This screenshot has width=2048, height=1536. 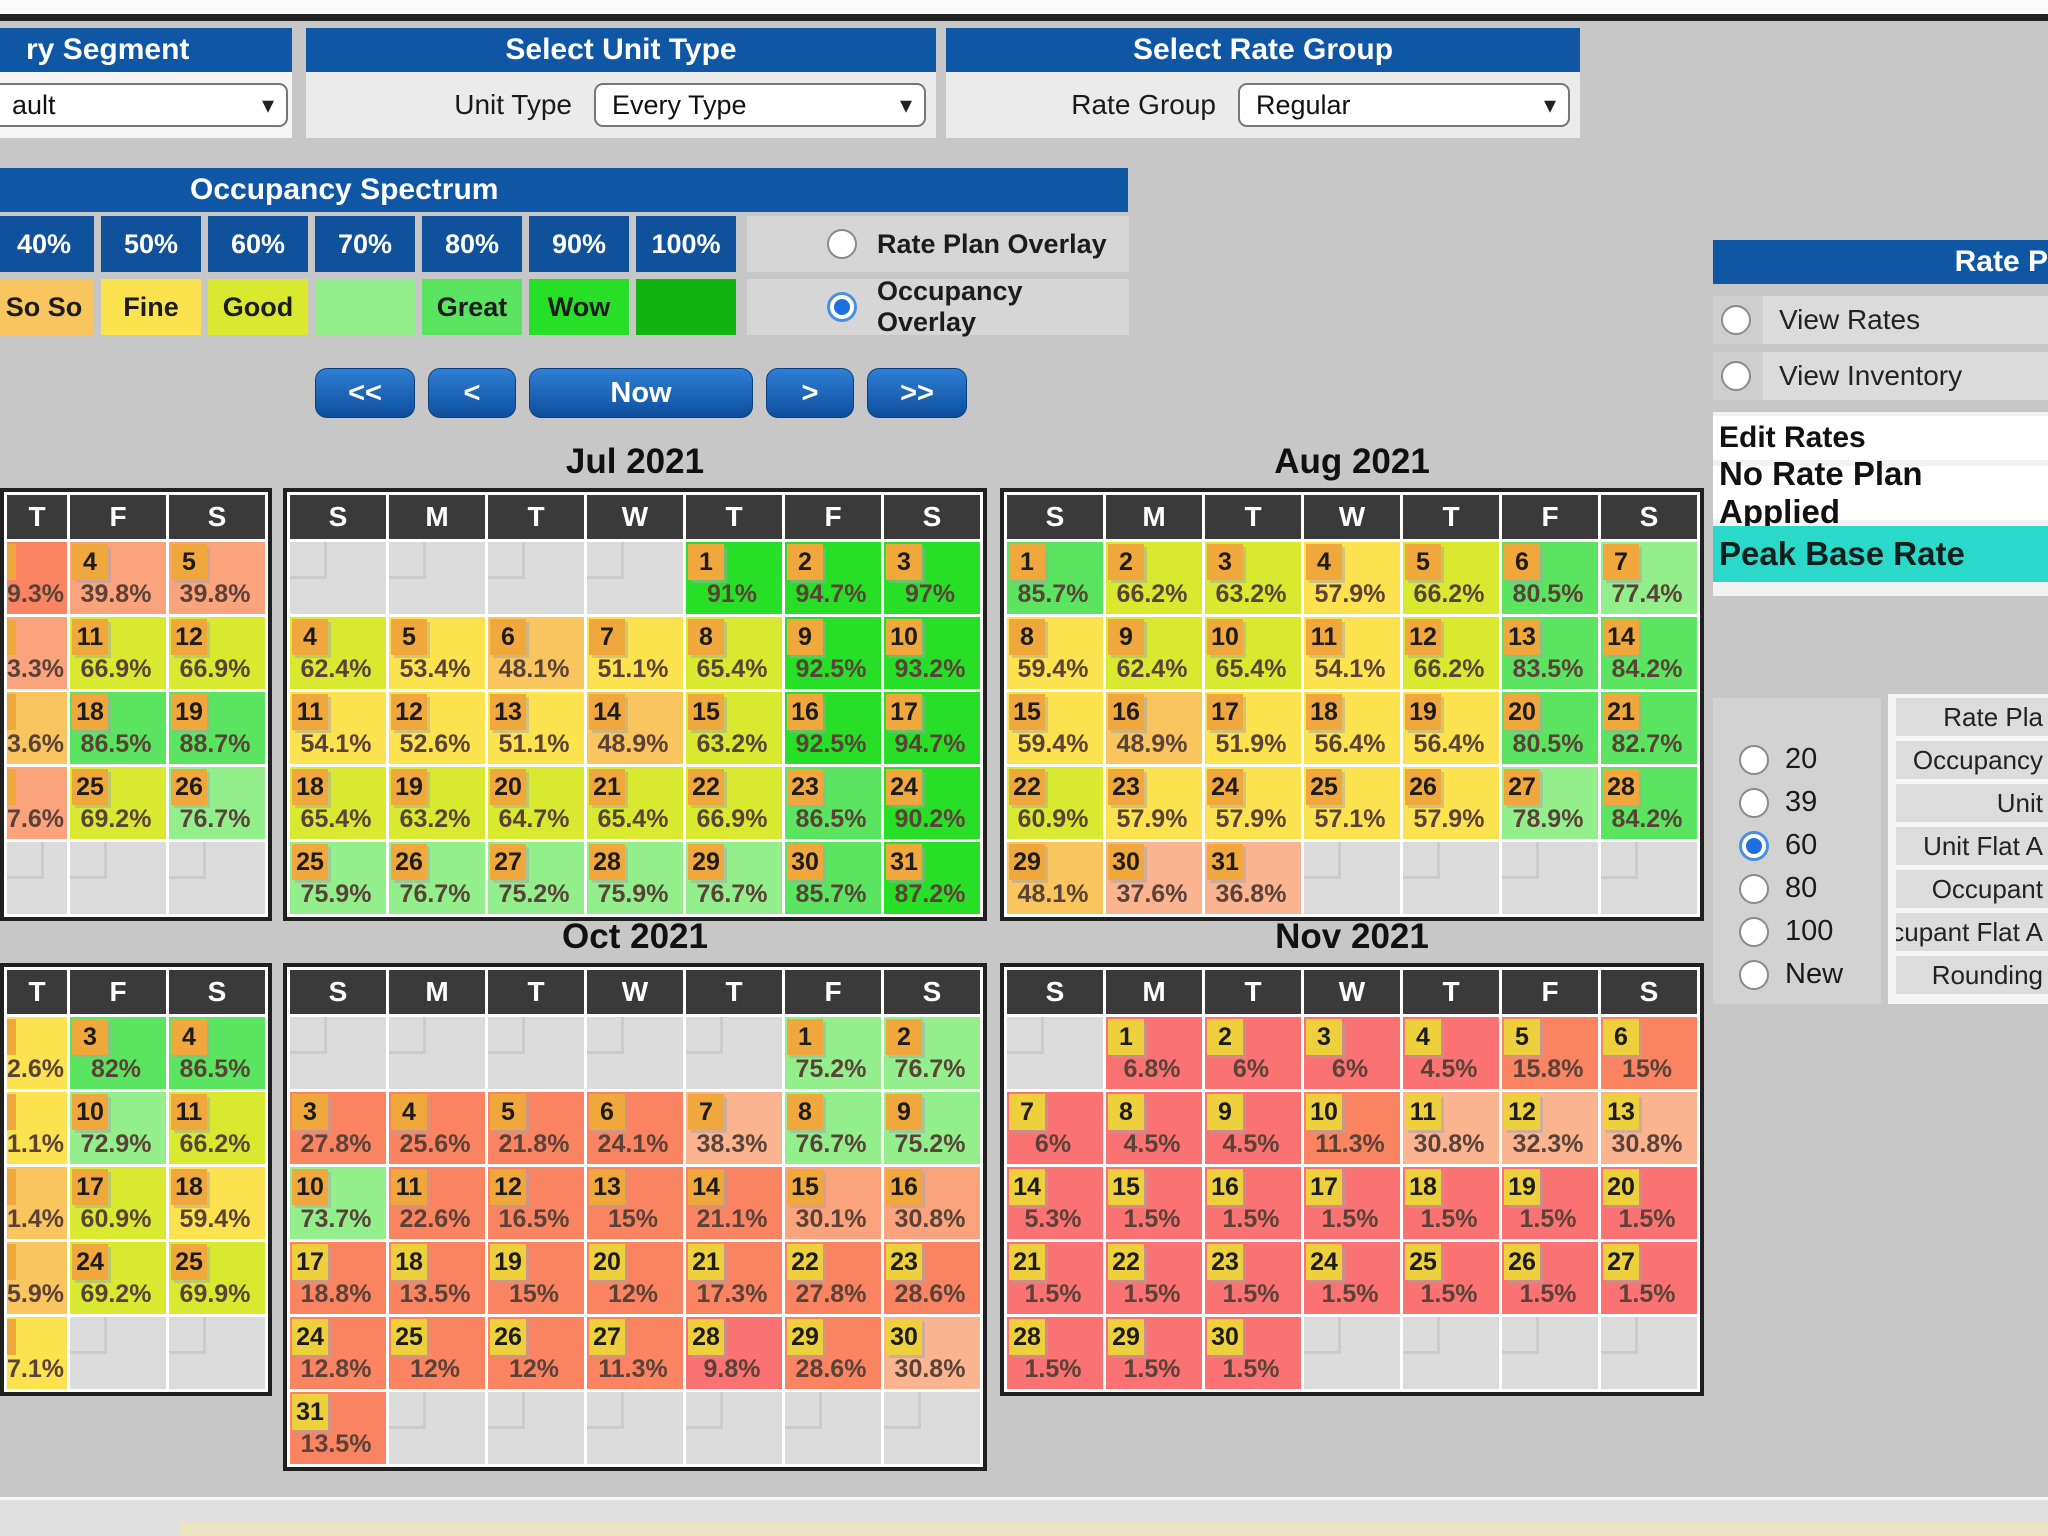 I want to click on day-cell-nov-10: 10 11.3%, so click(x=1352, y=1128).